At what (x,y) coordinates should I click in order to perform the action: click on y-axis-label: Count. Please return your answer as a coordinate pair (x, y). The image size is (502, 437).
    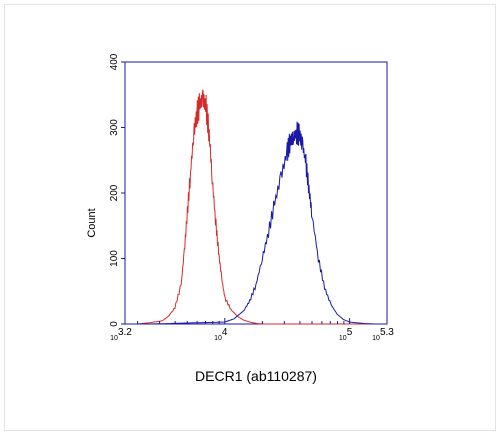
    Looking at the image, I should click on (92, 222).